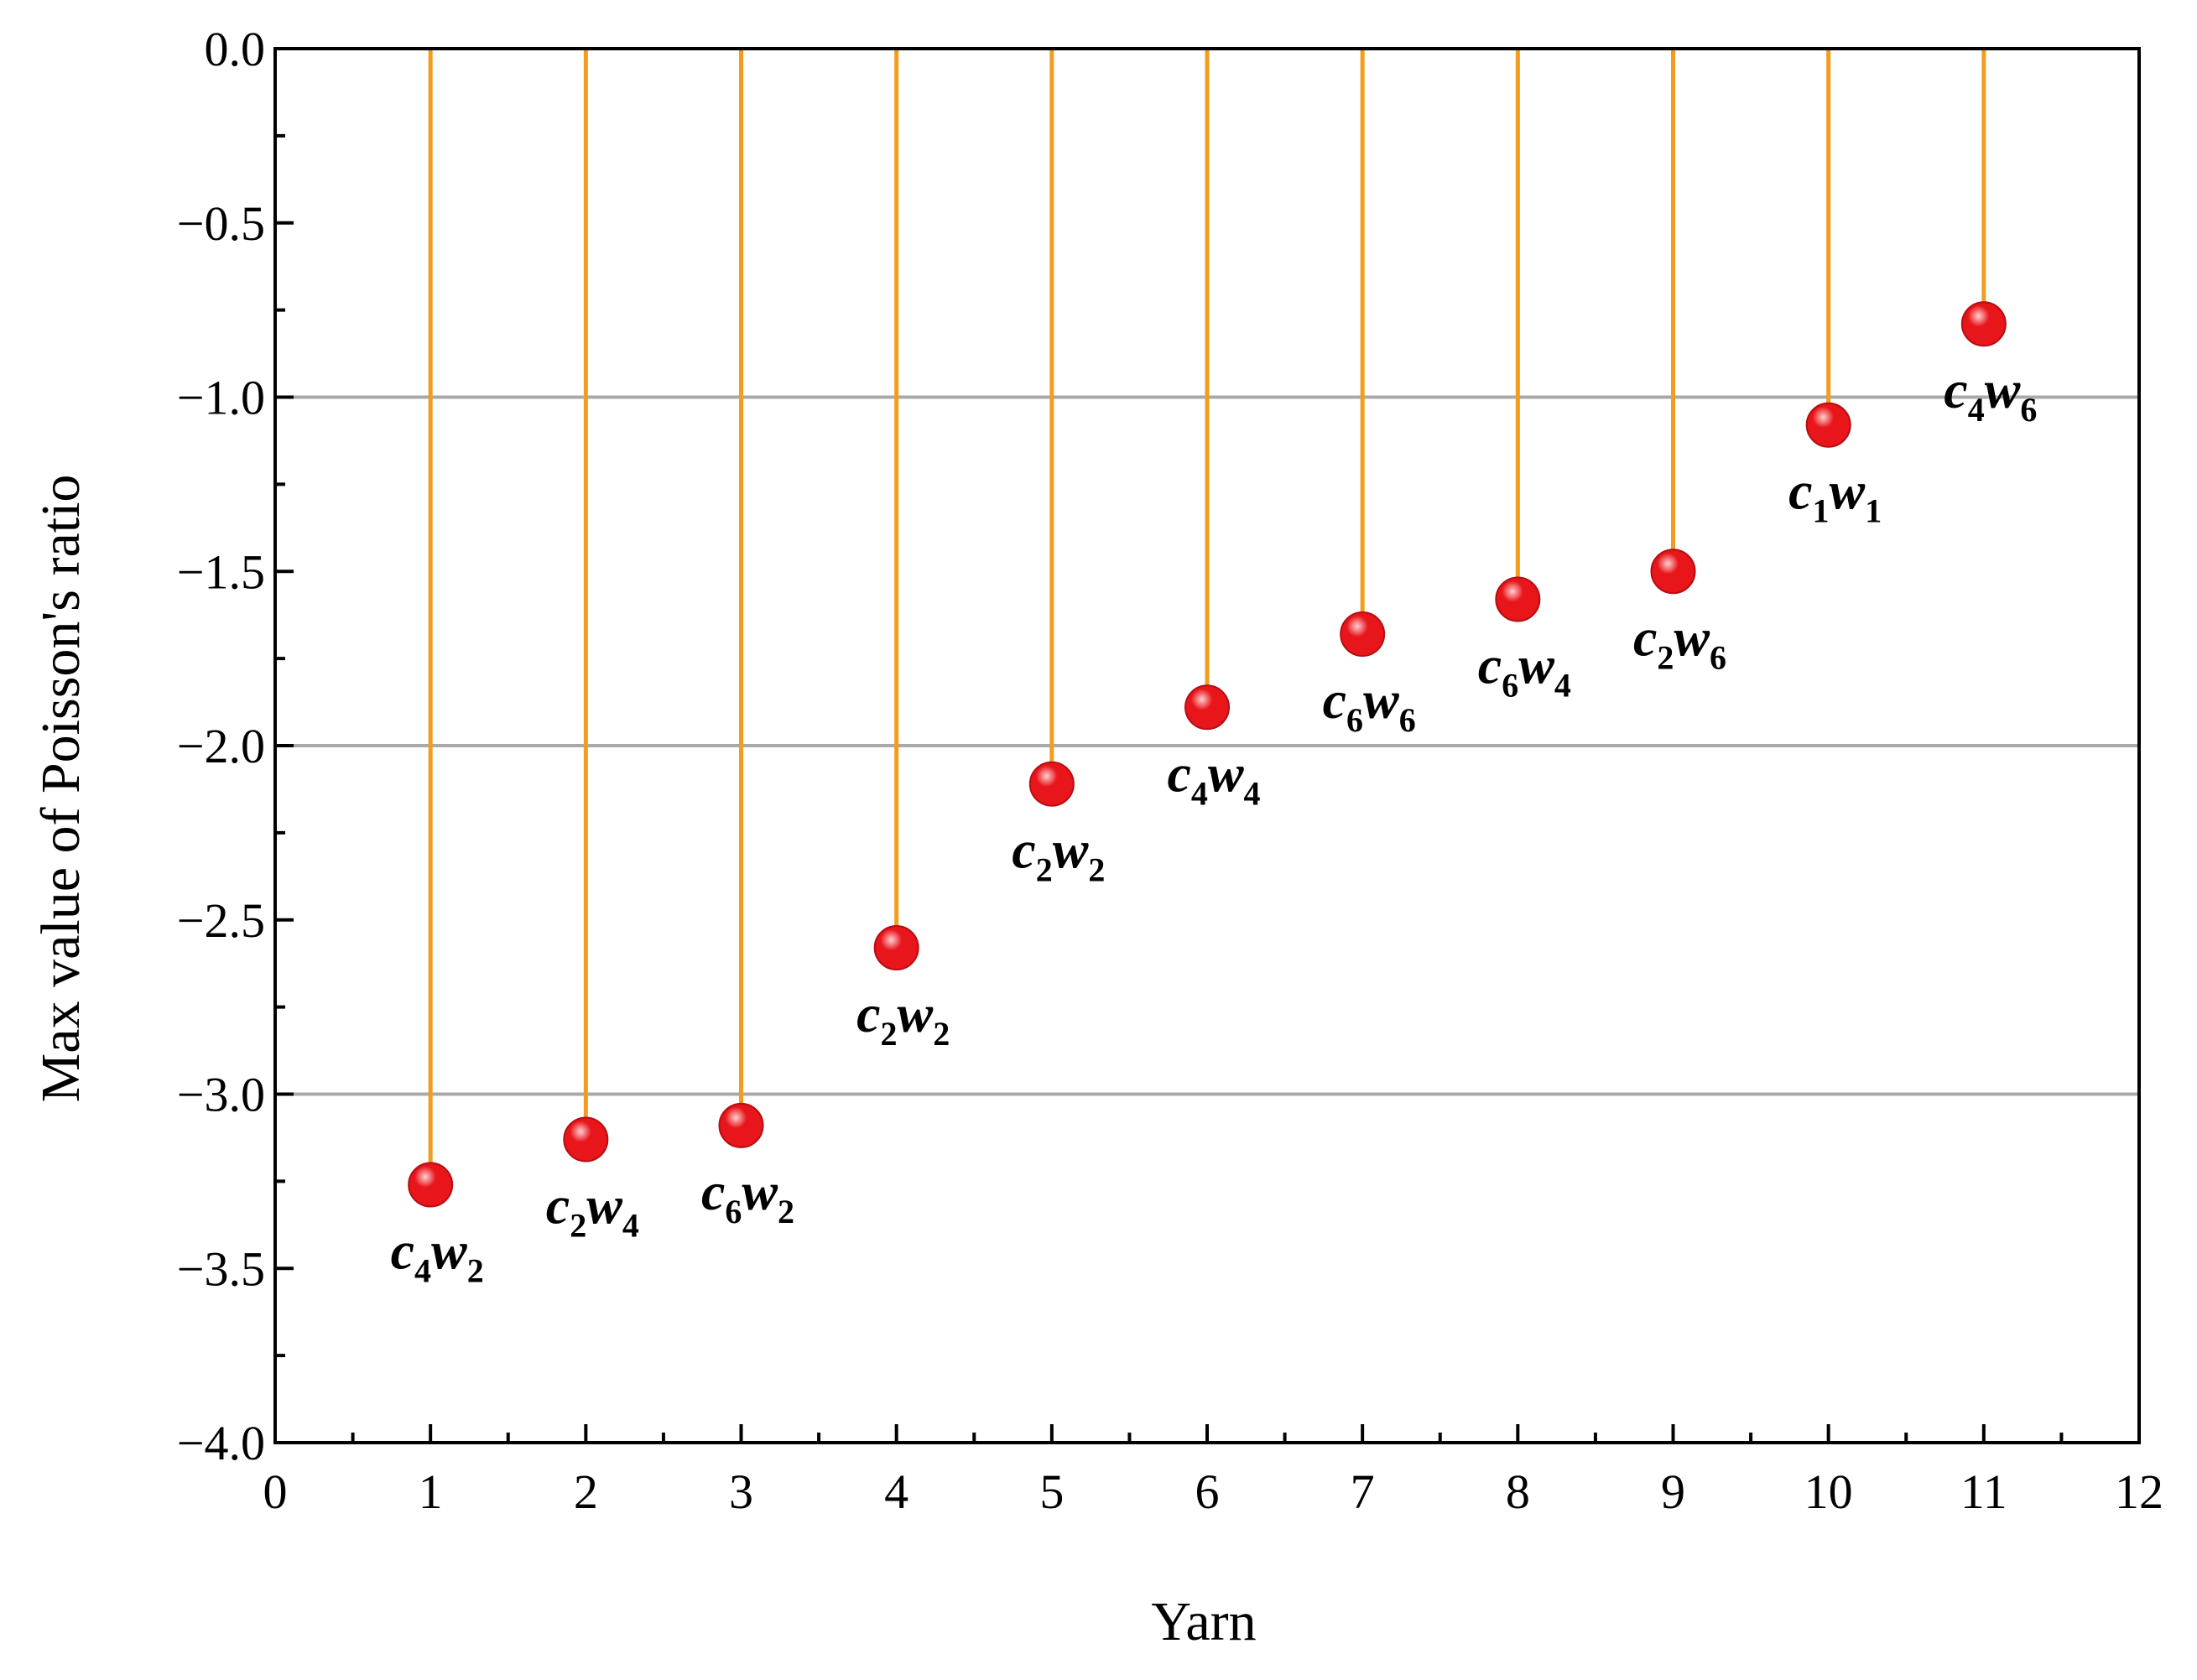 This screenshot has height=1680, width=2197. I want to click on y-axis-title: Max value of Poisson's ratio, so click(60, 789).